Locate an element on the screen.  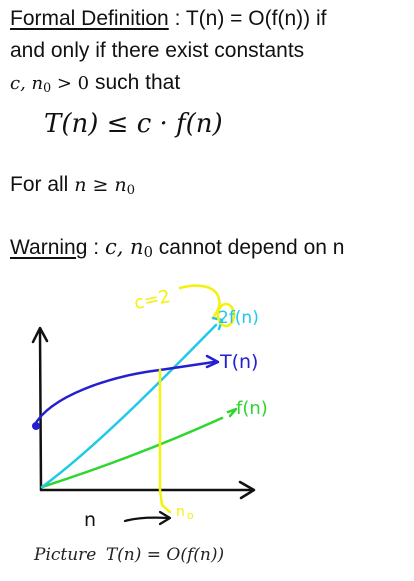
two-f-curve is located at coordinates (129, 406).